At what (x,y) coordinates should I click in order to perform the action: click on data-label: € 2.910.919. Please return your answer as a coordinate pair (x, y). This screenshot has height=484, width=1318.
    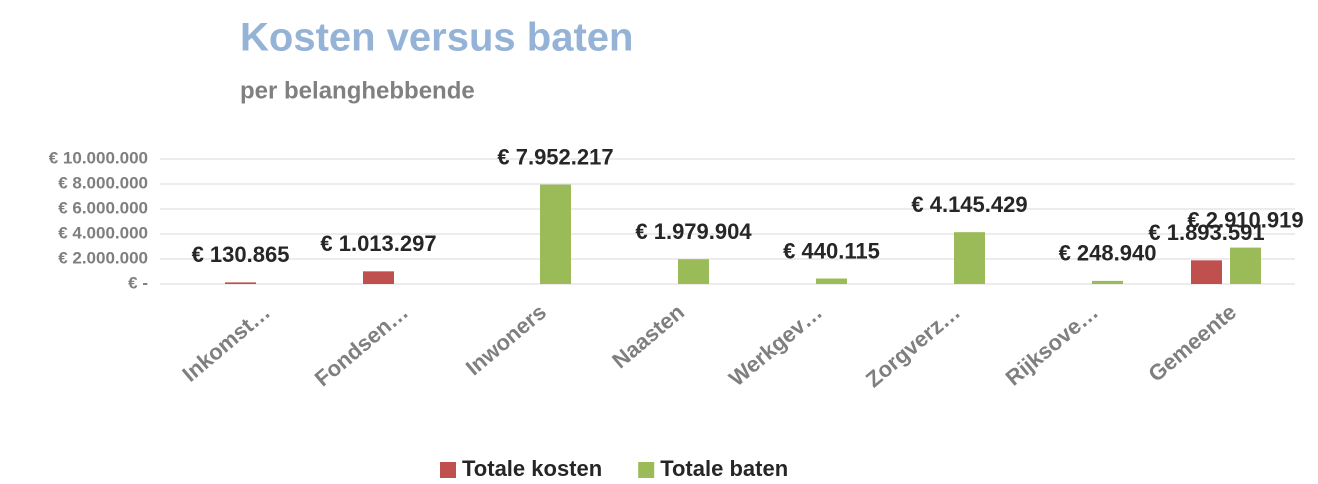
    Looking at the image, I should click on (1245, 219).